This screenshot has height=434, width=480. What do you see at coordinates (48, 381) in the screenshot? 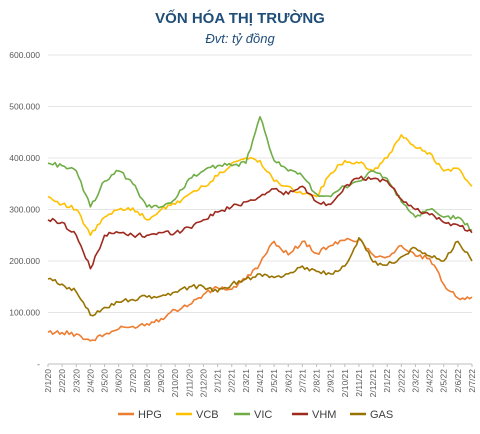
I see `x-tick-label: 2/1/20` at bounding box center [48, 381].